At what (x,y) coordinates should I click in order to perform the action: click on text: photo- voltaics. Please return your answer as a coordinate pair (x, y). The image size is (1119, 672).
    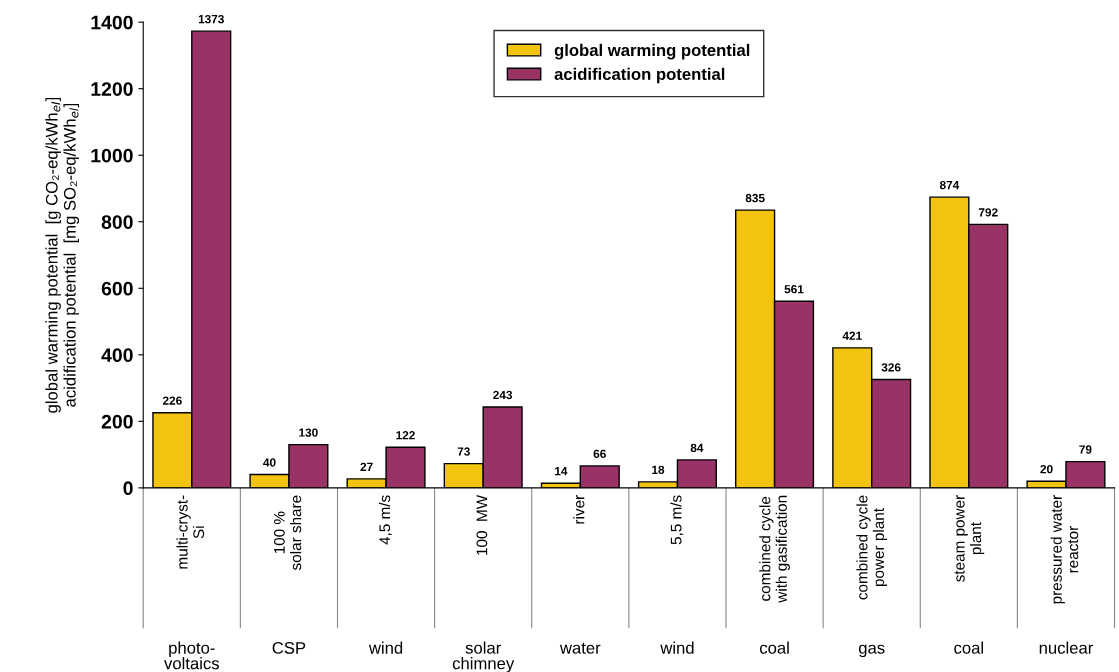
    Looking at the image, I should click on (191, 655).